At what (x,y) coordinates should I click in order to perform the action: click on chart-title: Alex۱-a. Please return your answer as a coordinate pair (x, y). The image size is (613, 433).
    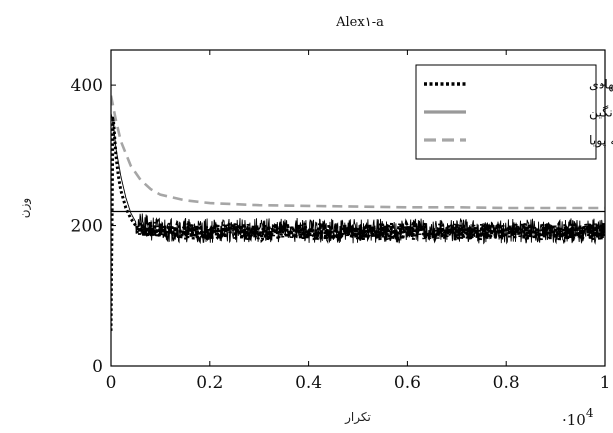
    Looking at the image, I should click on (359, 22).